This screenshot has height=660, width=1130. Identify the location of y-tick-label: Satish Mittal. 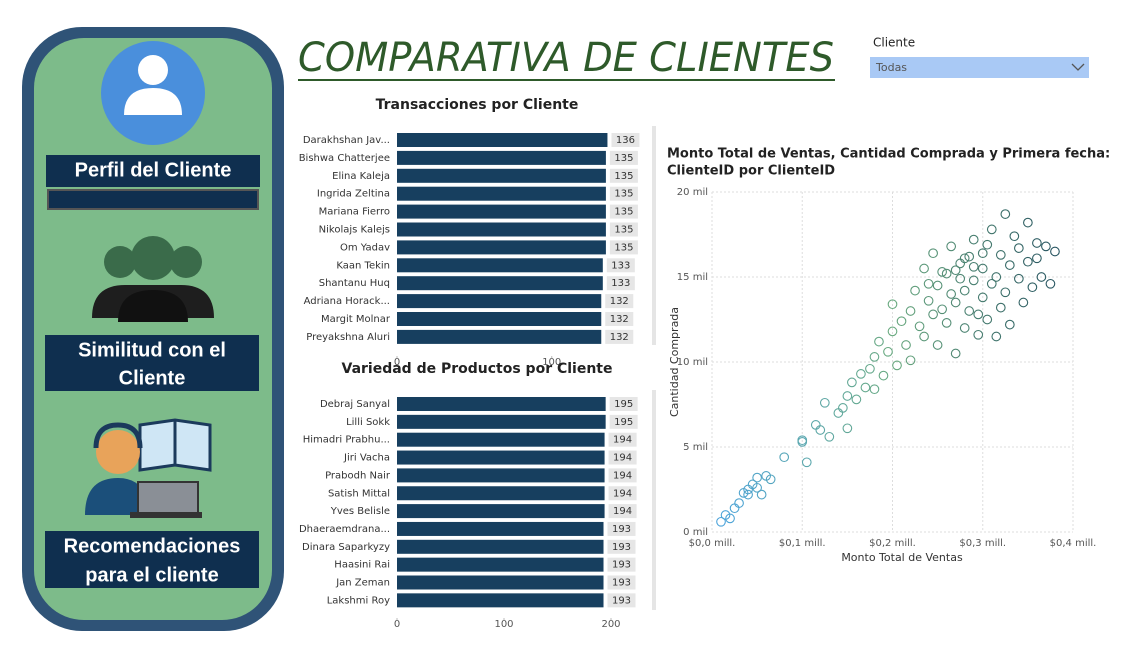
(359, 493).